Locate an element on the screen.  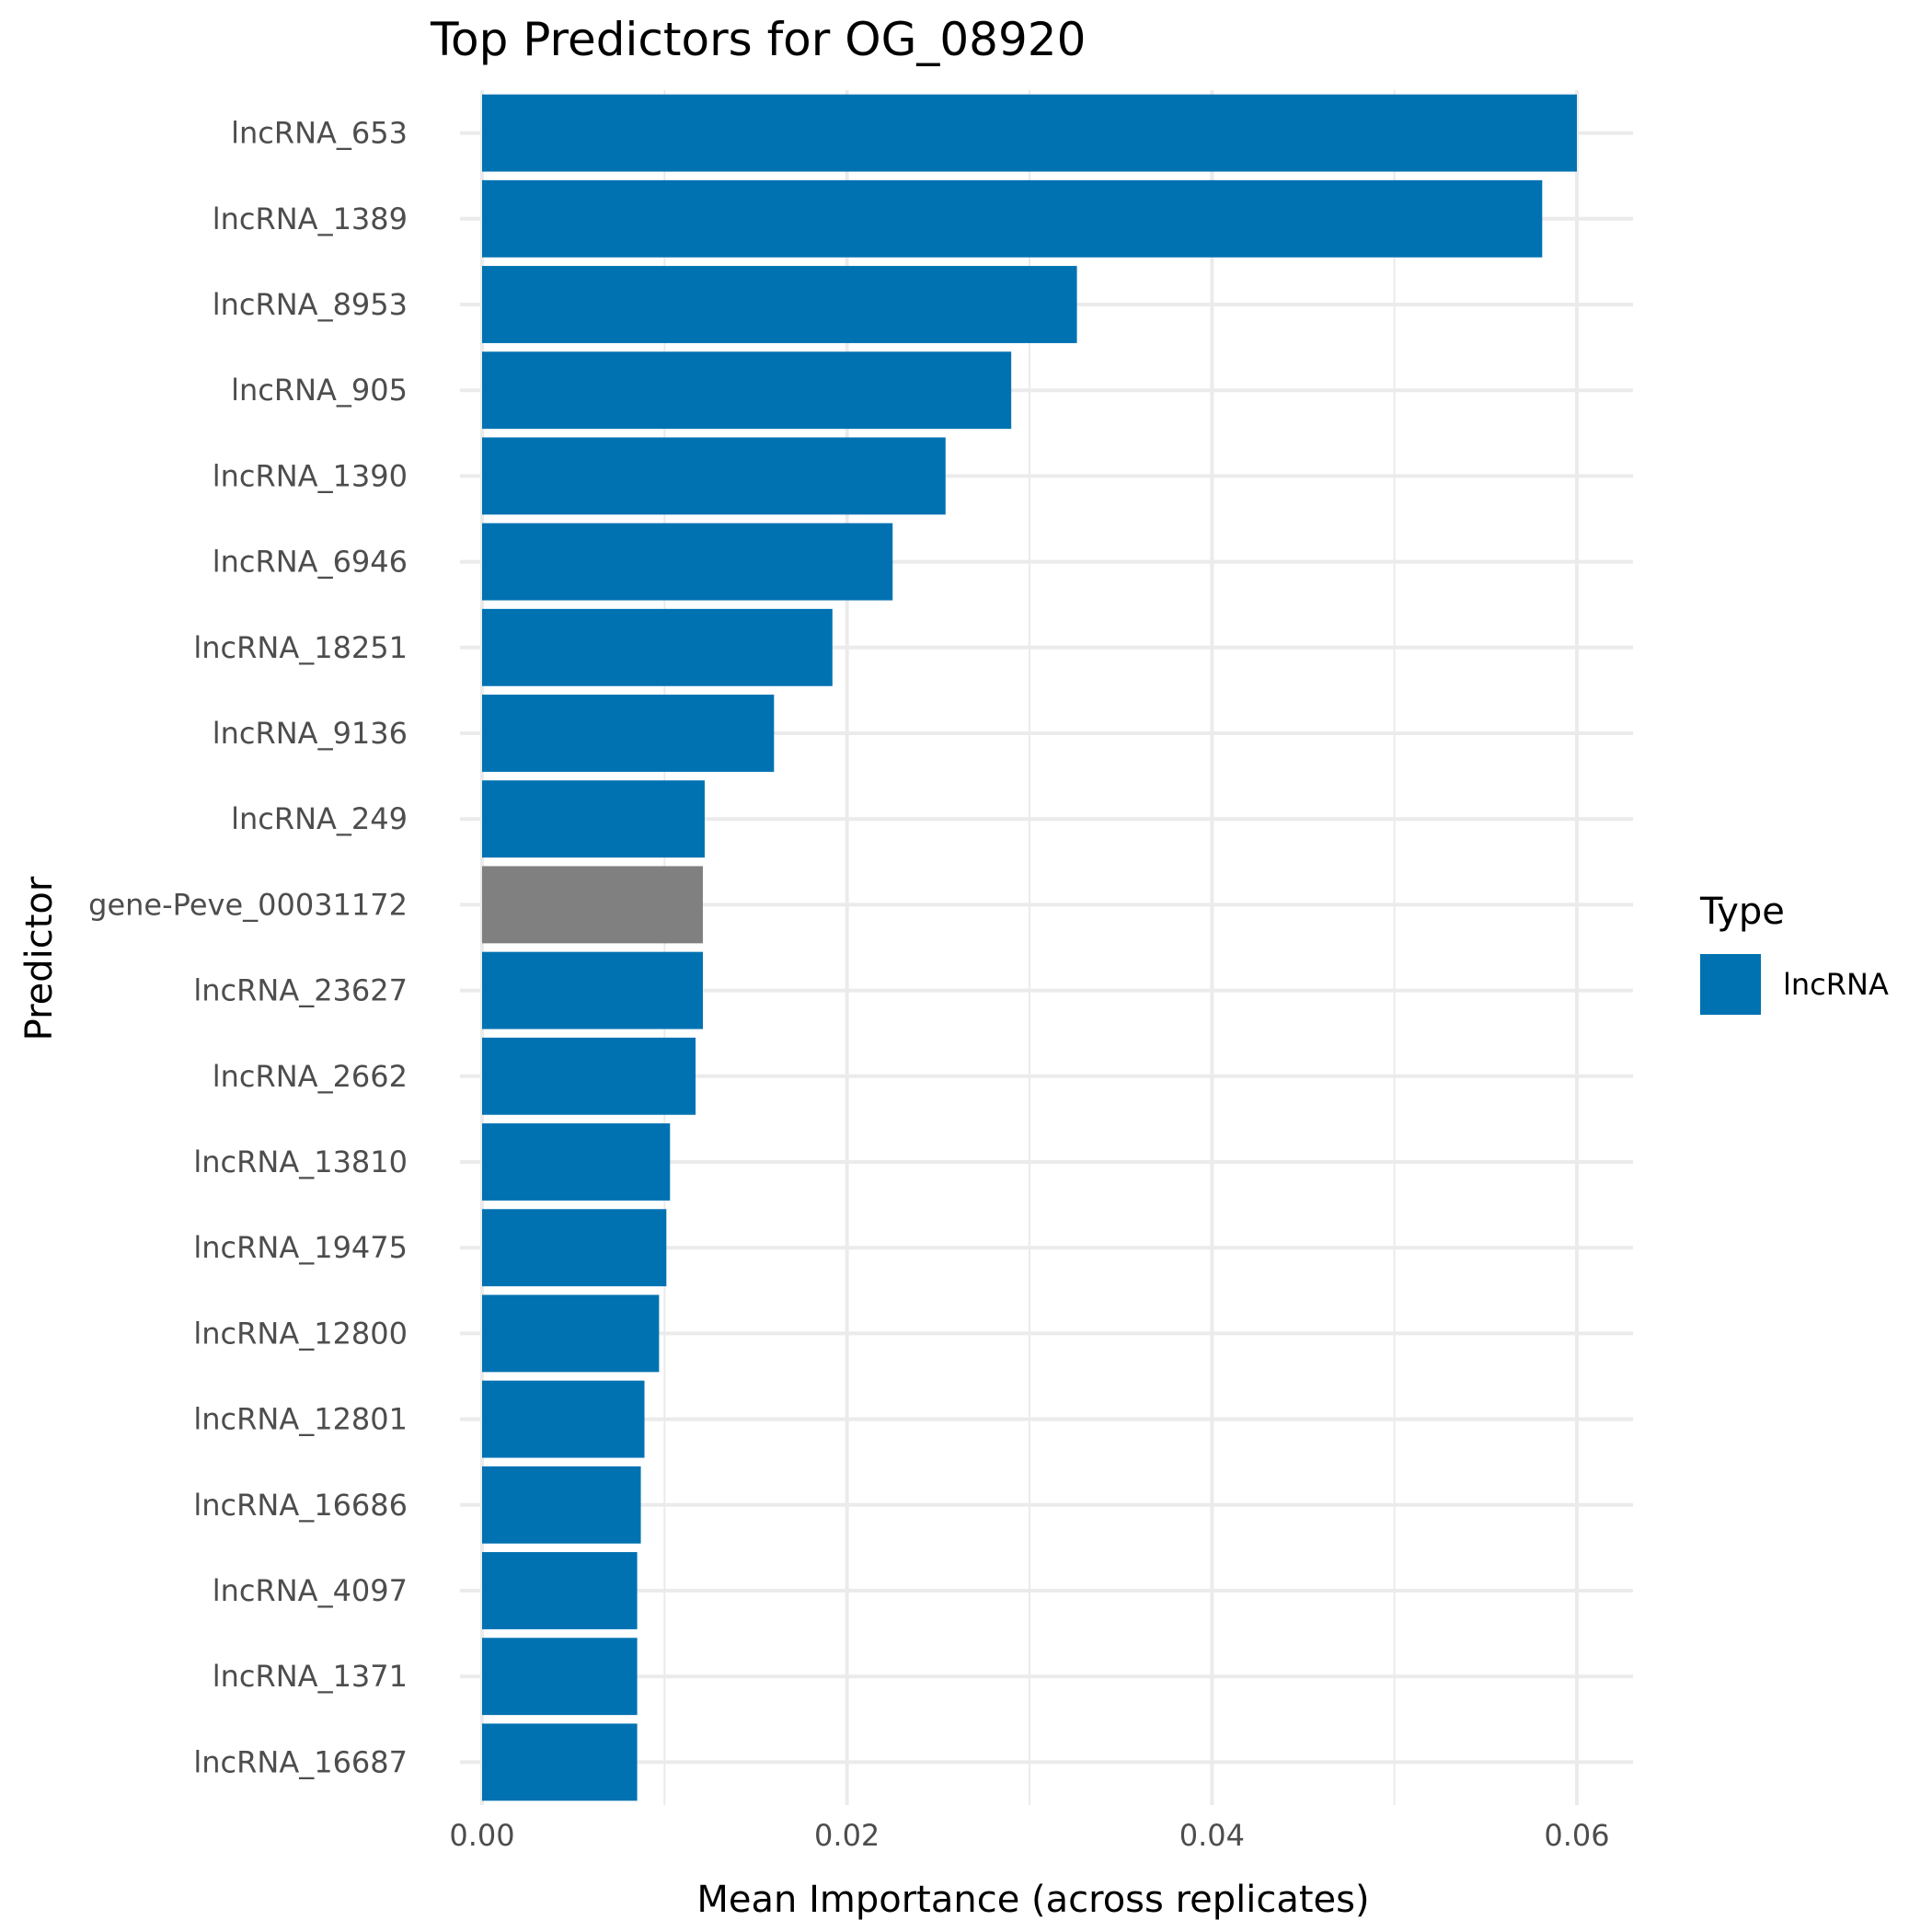
y-tick-label: lncRNA_18251 is located at coordinates (300, 647).